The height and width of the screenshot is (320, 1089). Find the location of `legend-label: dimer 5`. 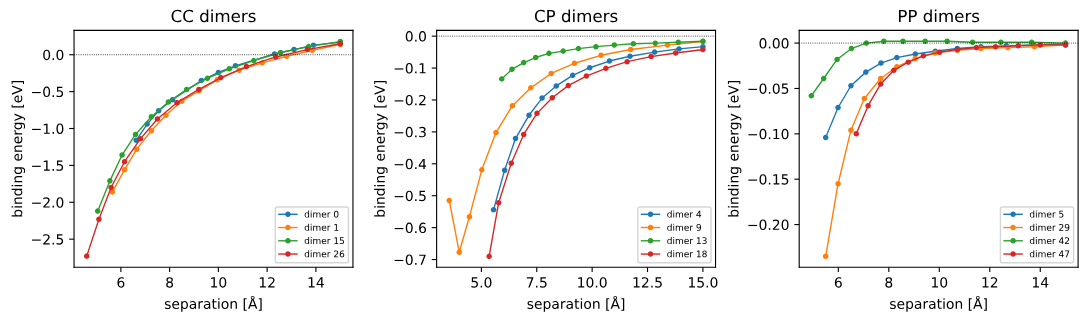

legend-label: dimer 5 is located at coordinates (1046, 214).